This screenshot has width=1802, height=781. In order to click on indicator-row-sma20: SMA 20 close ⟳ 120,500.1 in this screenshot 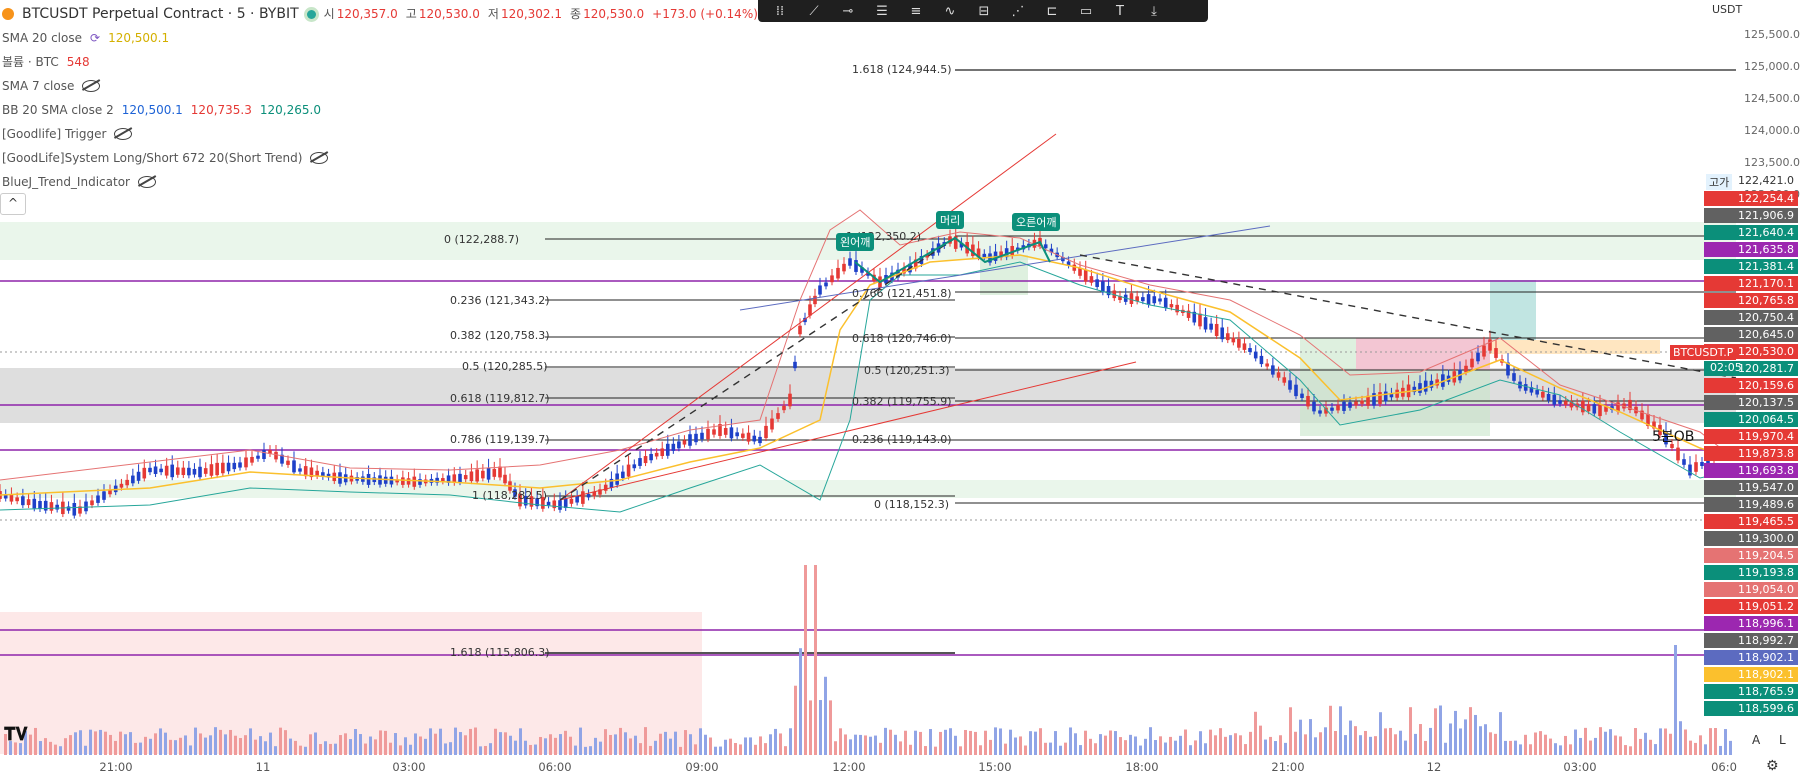, I will do `click(380, 38)`.